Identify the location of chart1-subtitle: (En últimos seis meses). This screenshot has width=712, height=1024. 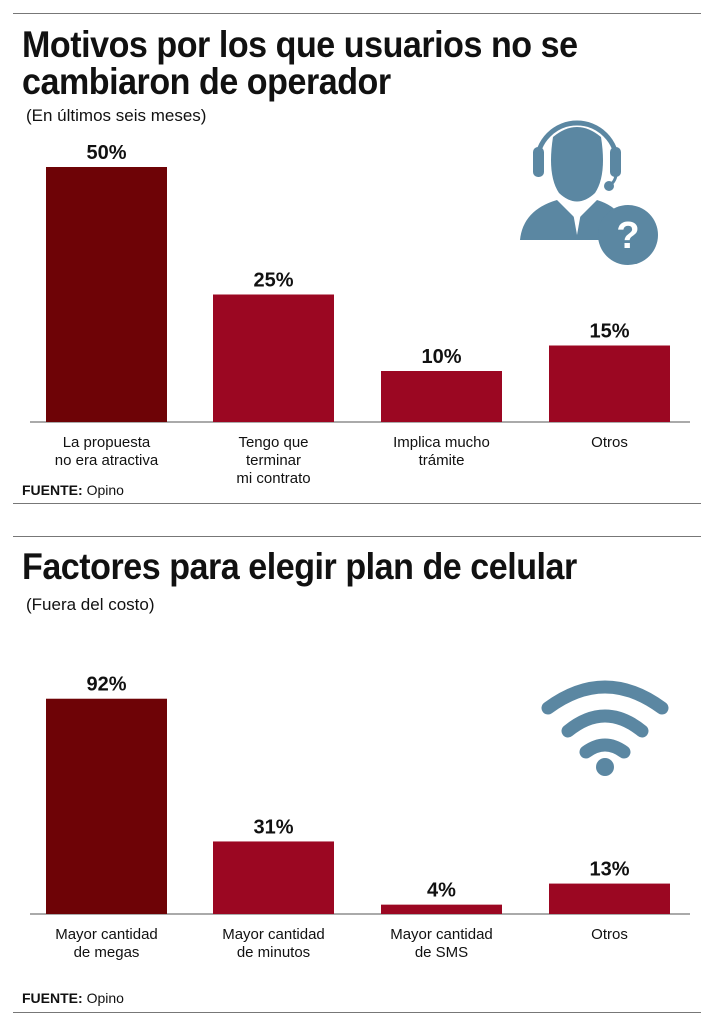
(116, 115).